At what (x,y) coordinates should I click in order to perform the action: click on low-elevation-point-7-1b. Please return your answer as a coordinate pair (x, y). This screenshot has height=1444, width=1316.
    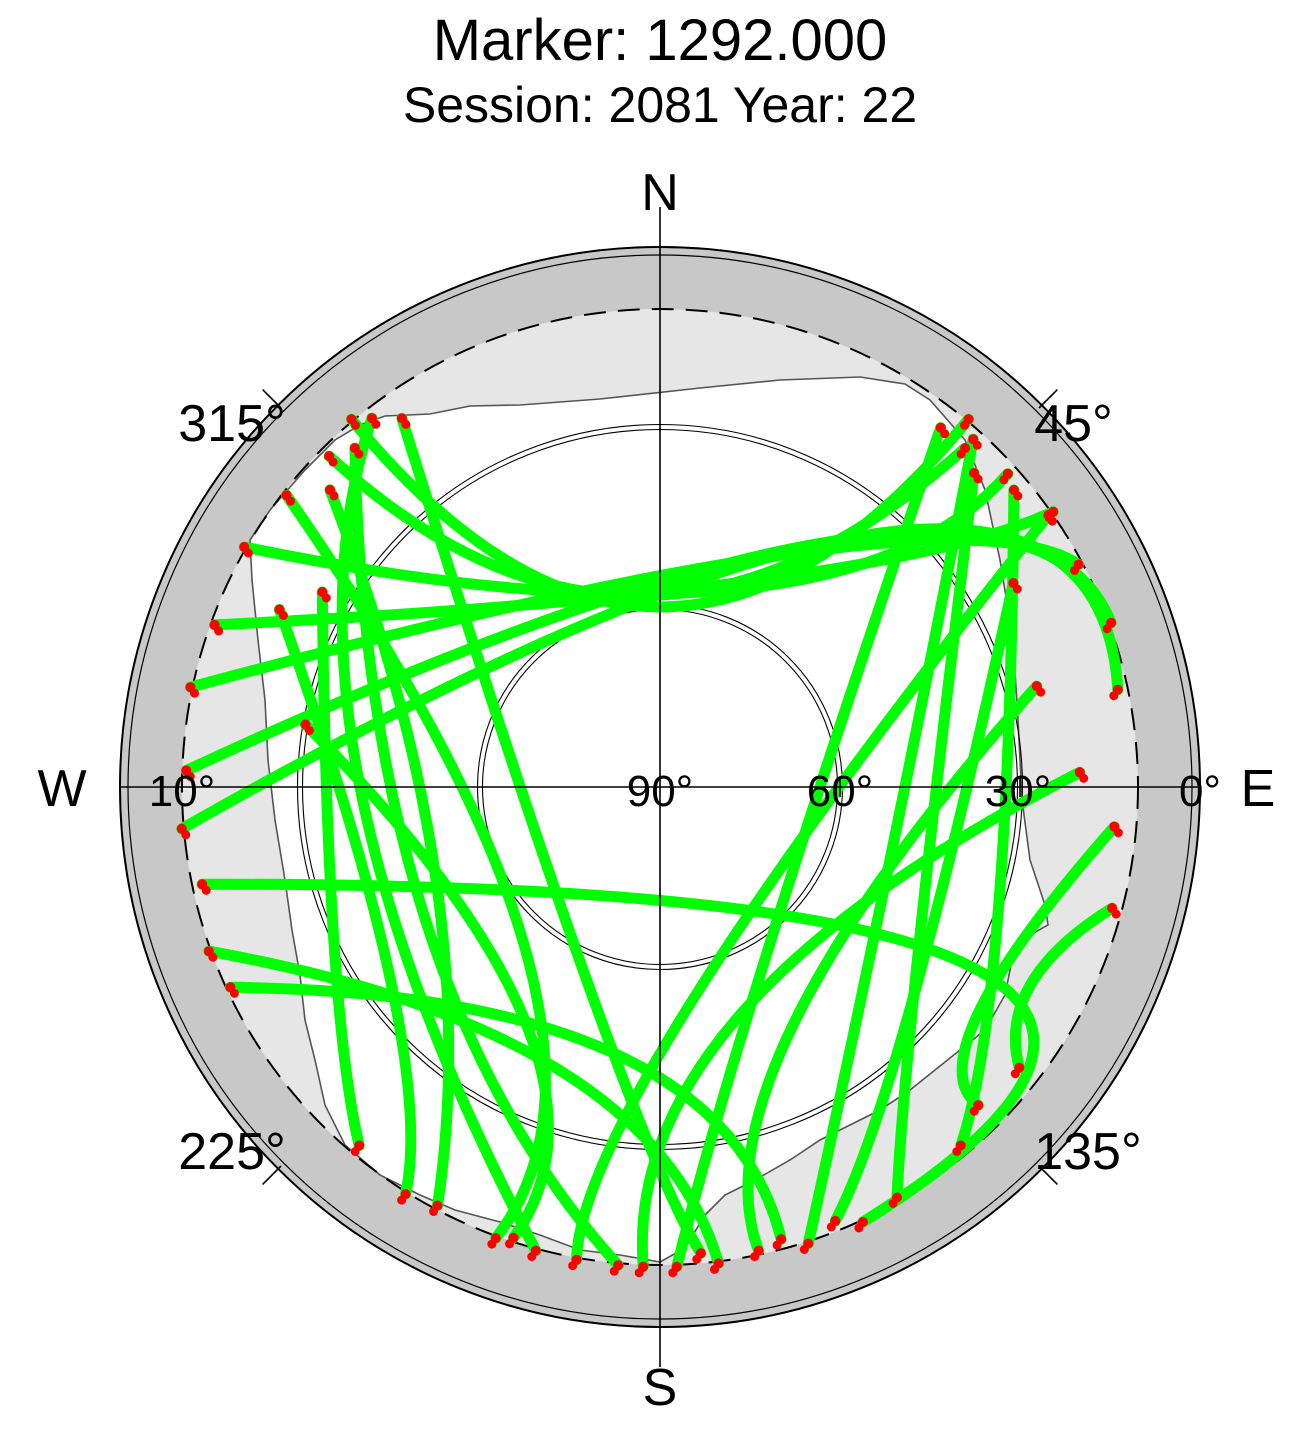
    Looking at the image, I should click on (859, 1228).